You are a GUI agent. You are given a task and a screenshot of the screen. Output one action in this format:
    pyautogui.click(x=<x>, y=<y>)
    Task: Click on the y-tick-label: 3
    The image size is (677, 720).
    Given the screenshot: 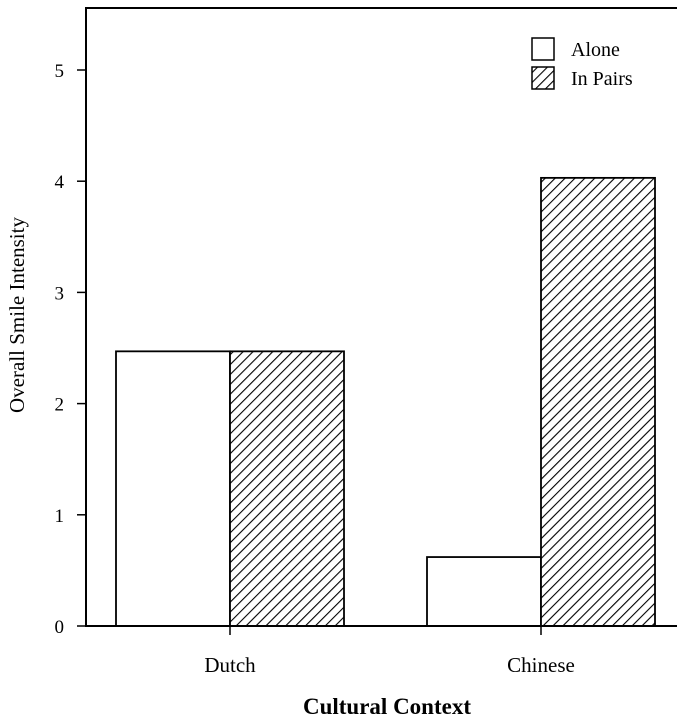 What is the action you would take?
    pyautogui.click(x=60, y=293)
    